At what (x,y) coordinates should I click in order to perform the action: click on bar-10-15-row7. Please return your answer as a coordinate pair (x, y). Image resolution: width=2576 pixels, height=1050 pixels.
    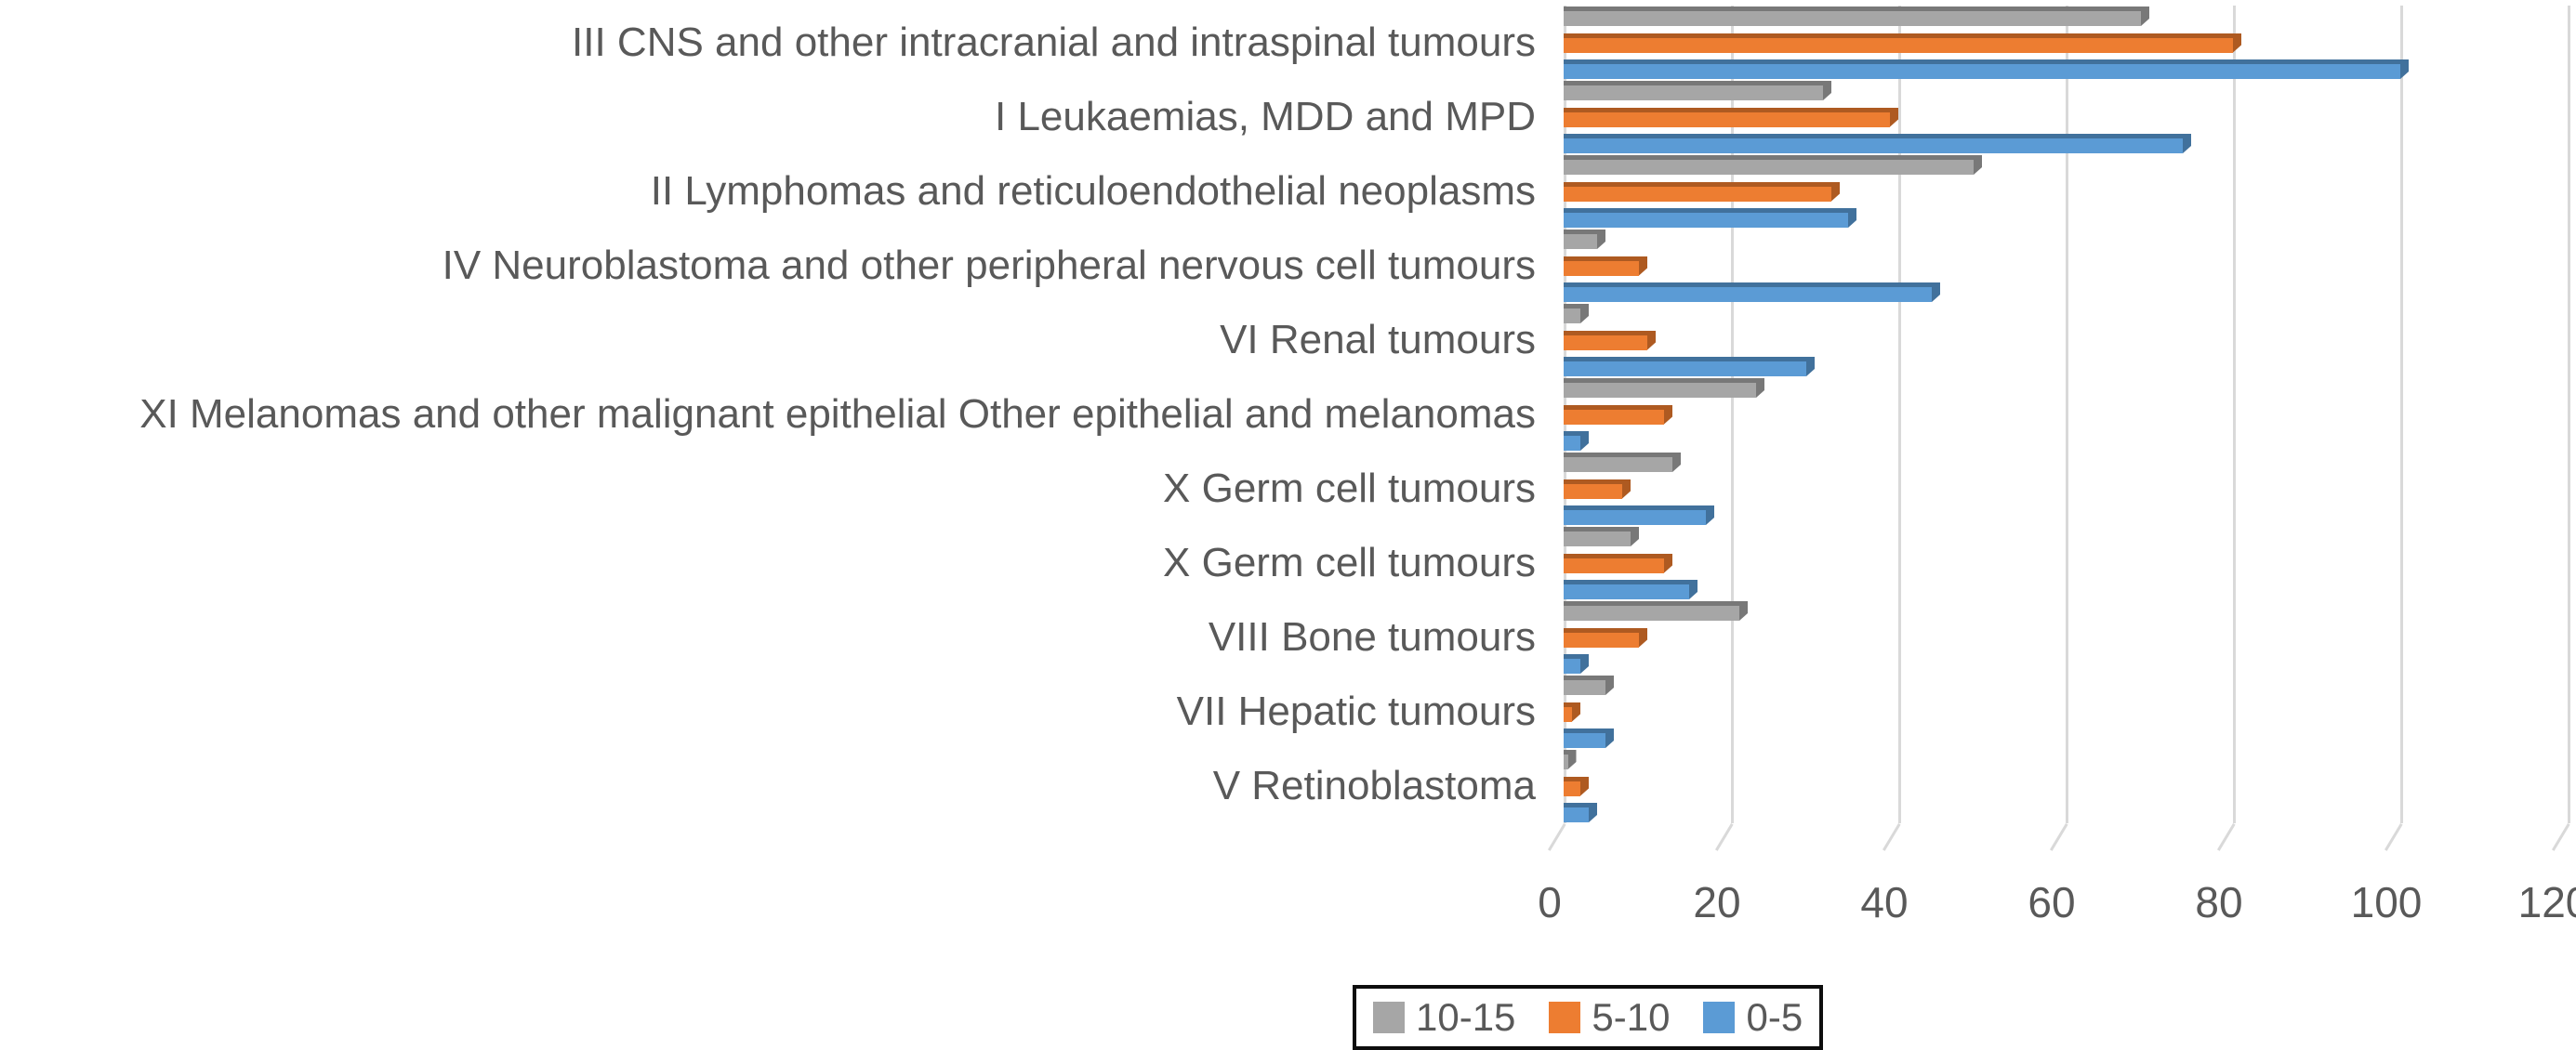
    Looking at the image, I should click on (1618, 462).